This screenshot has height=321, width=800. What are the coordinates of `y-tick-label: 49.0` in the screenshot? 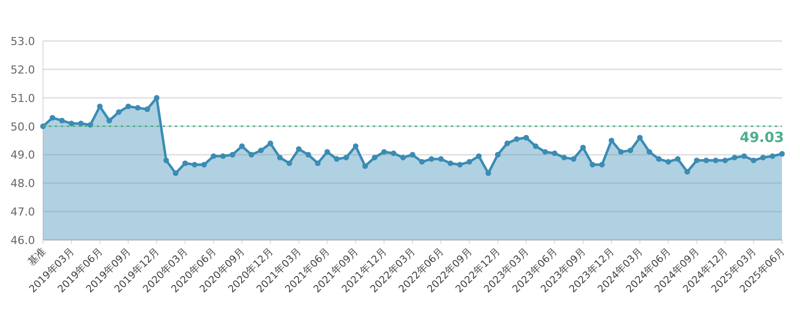 It's located at (22, 155).